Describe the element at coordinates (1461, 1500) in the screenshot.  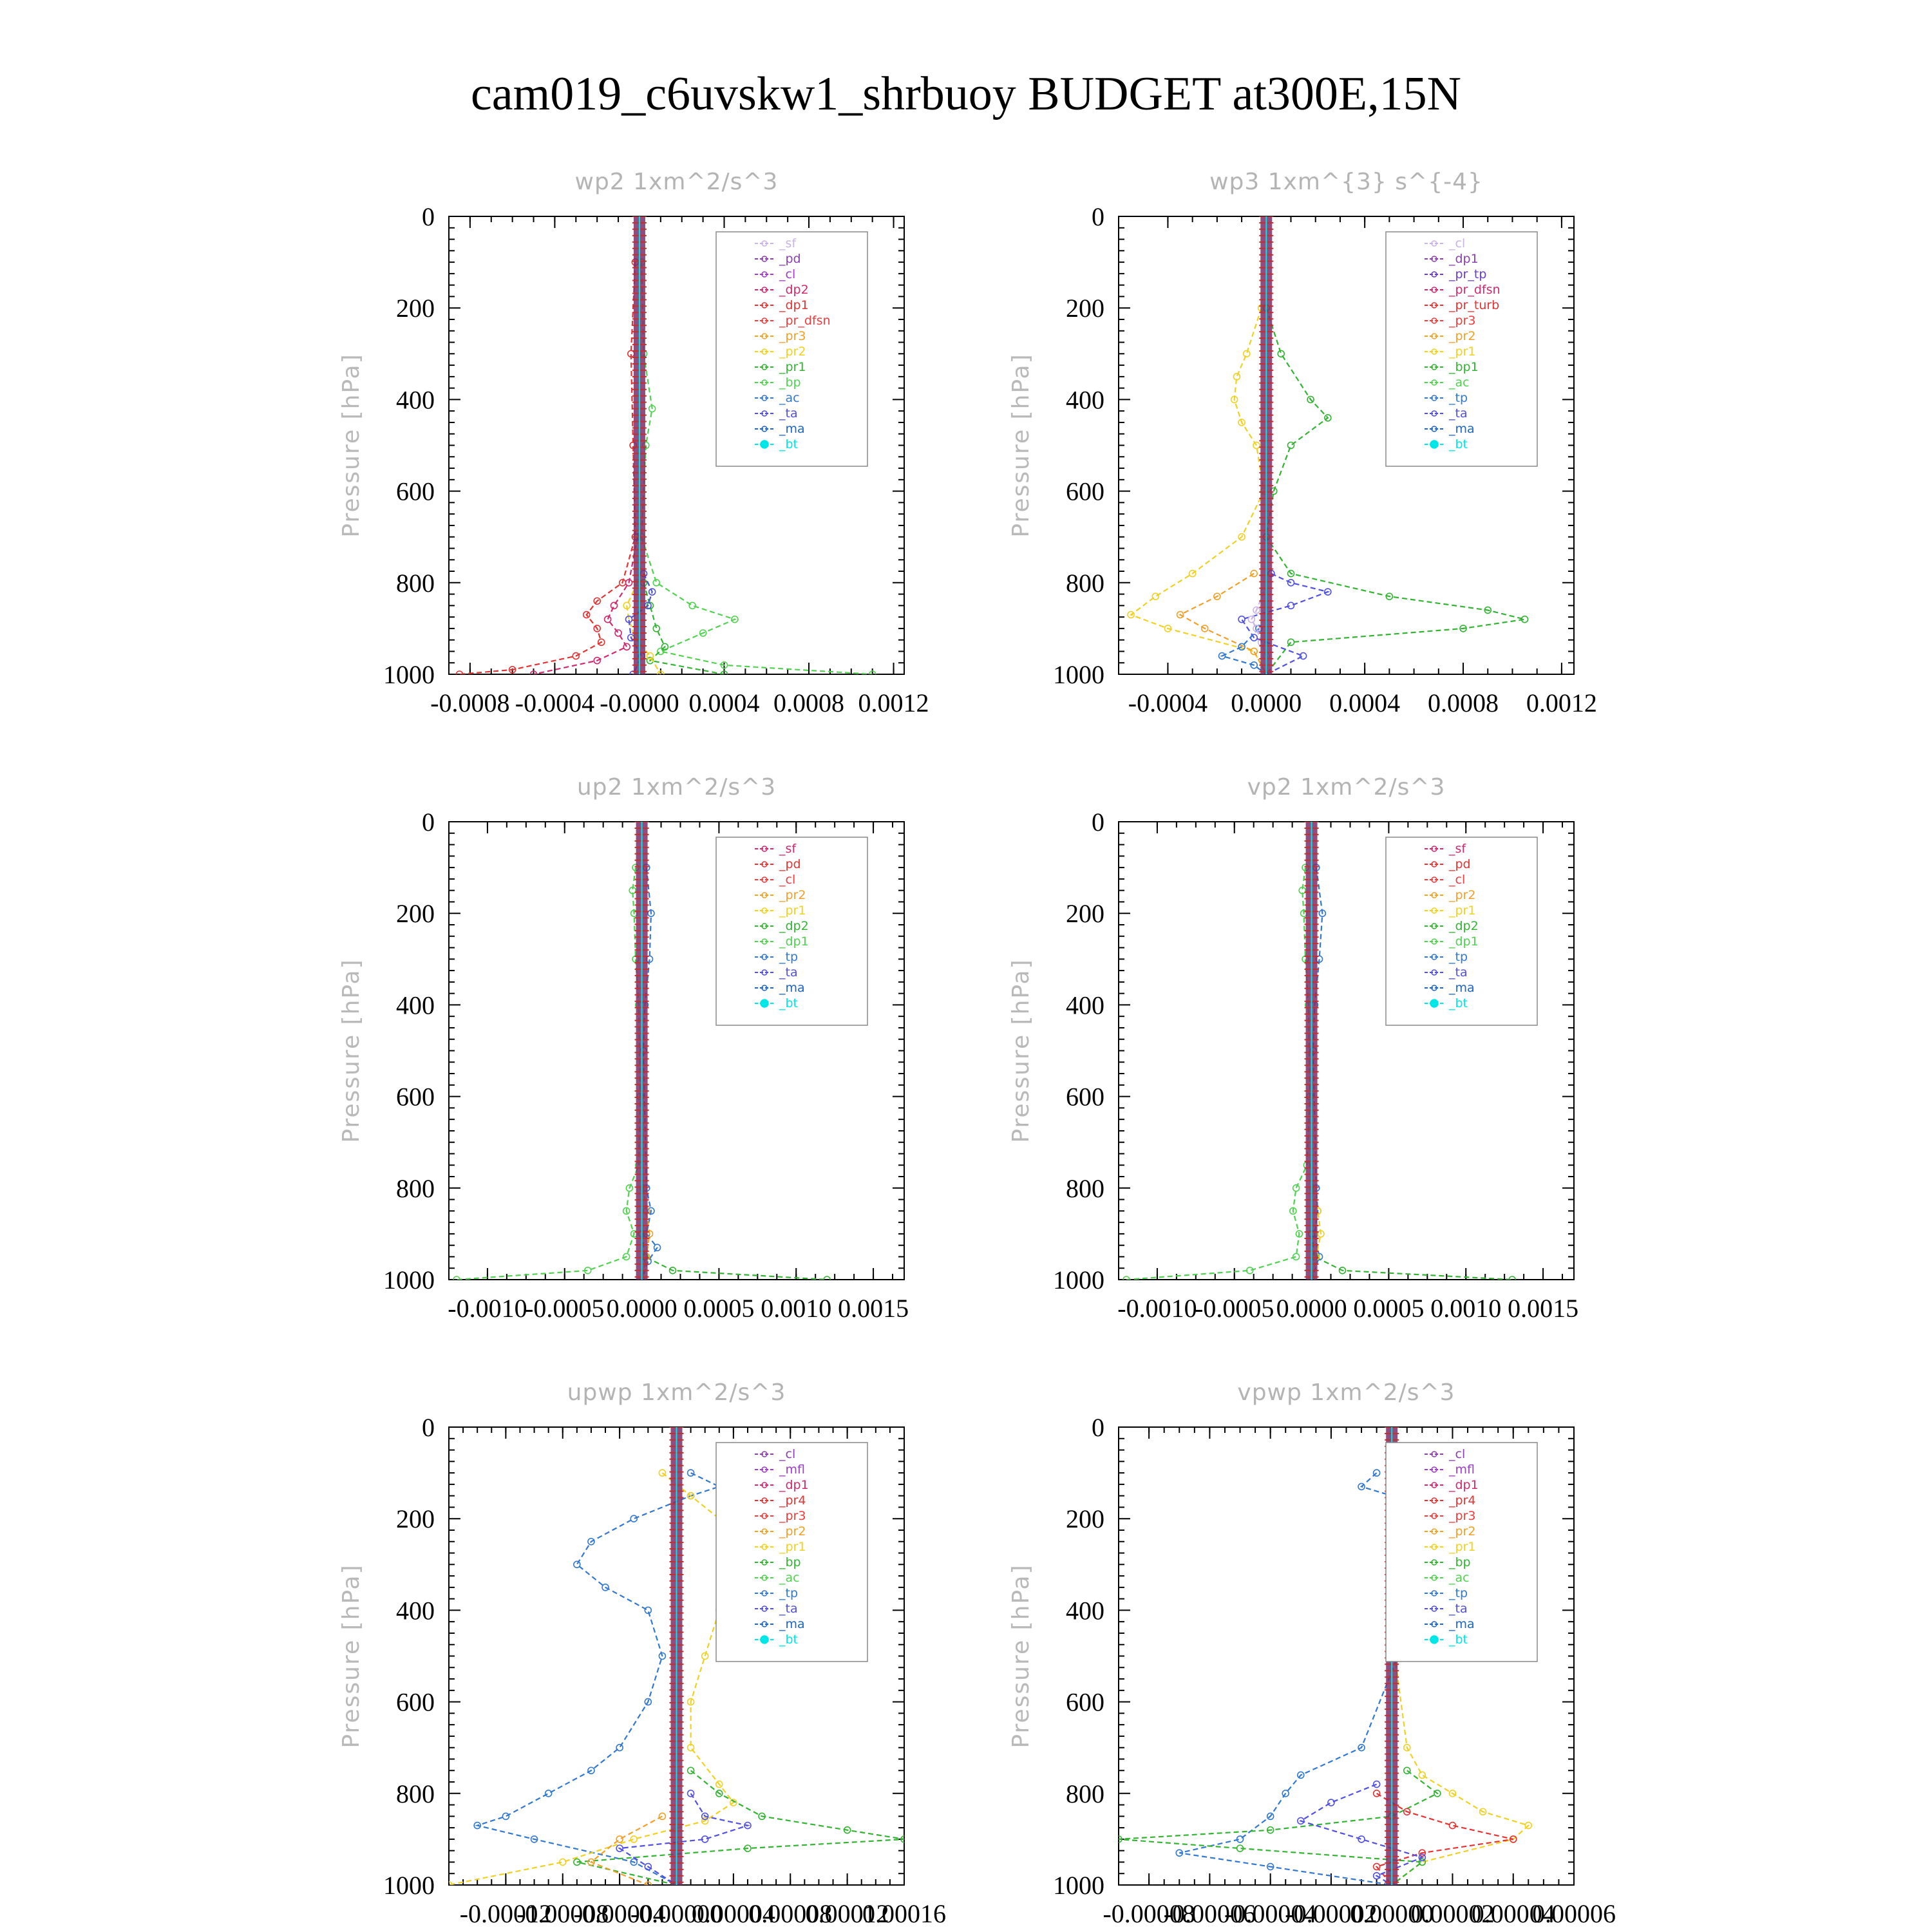
I see `legend-label: _pr4` at that location.